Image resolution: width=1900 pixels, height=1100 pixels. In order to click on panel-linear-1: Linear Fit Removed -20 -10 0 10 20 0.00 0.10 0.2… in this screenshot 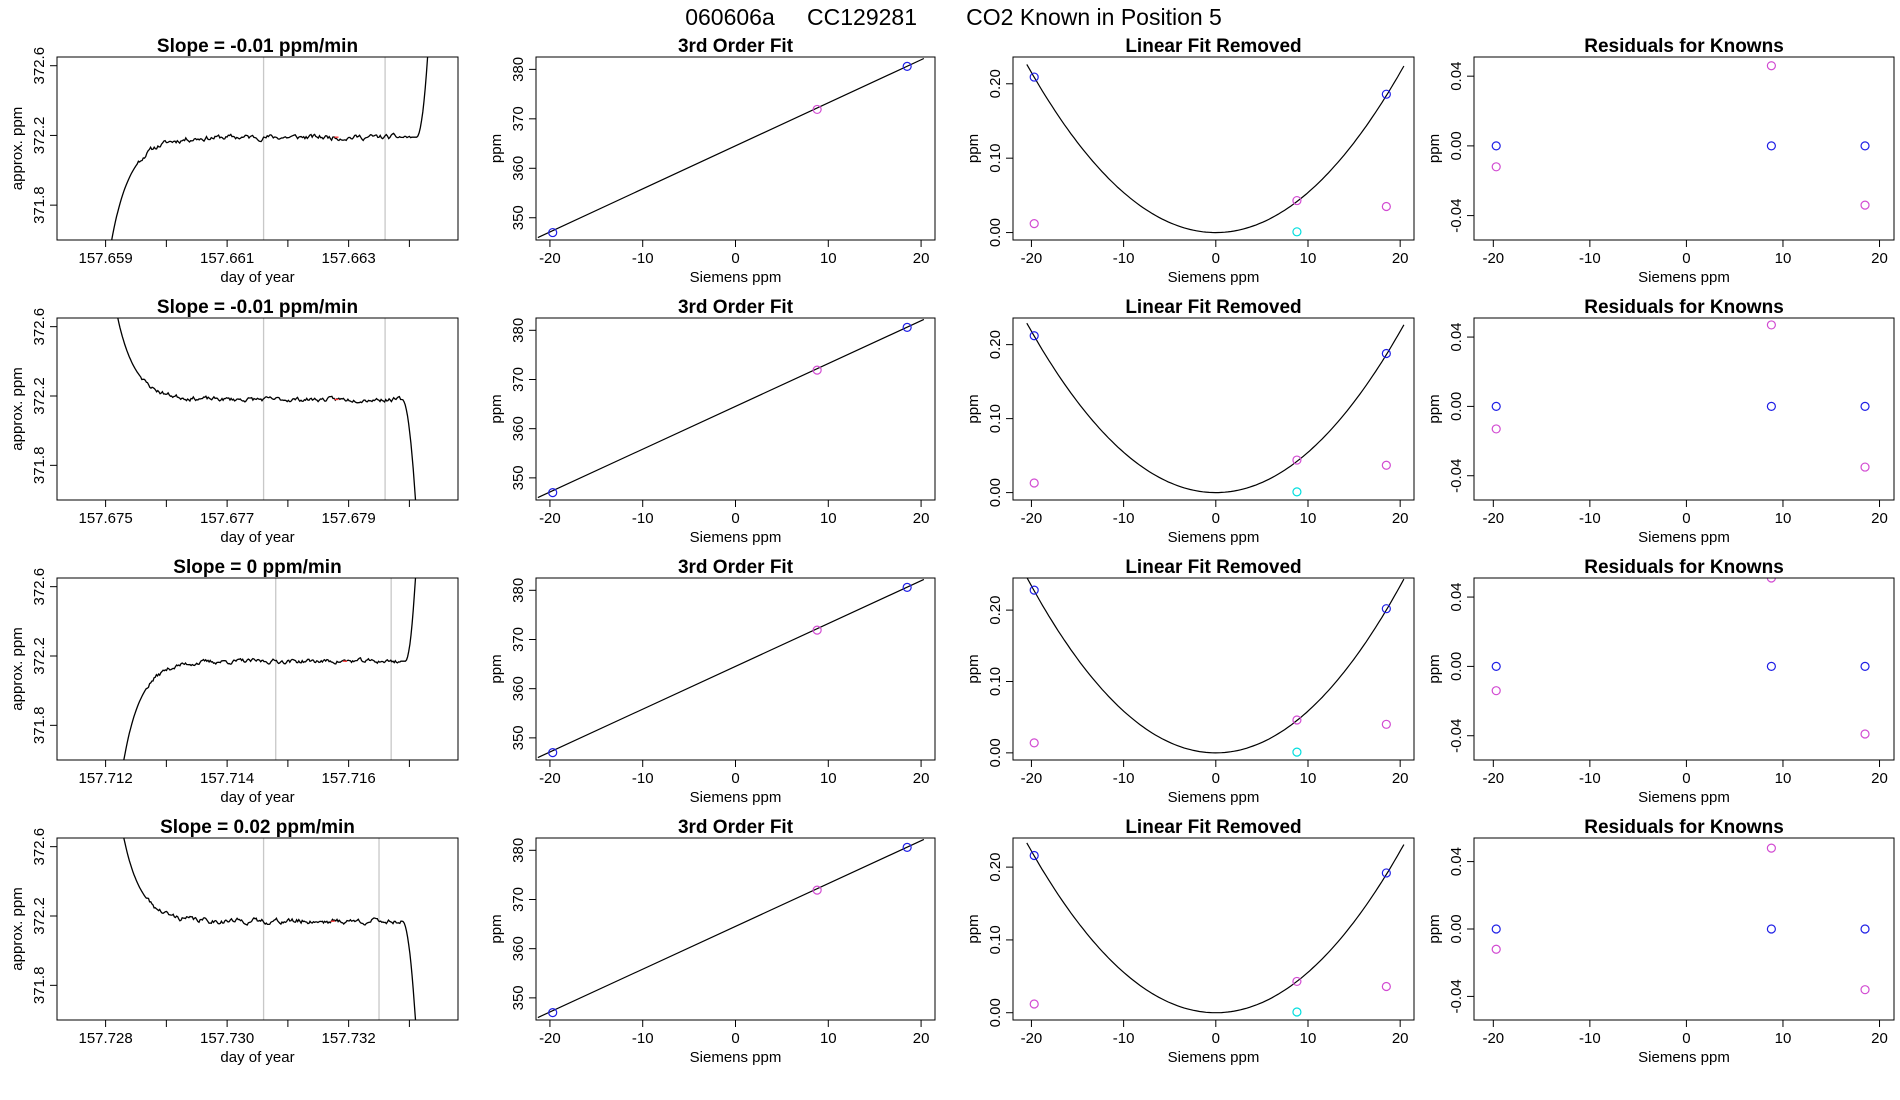, I will do `click(1190, 161)`.